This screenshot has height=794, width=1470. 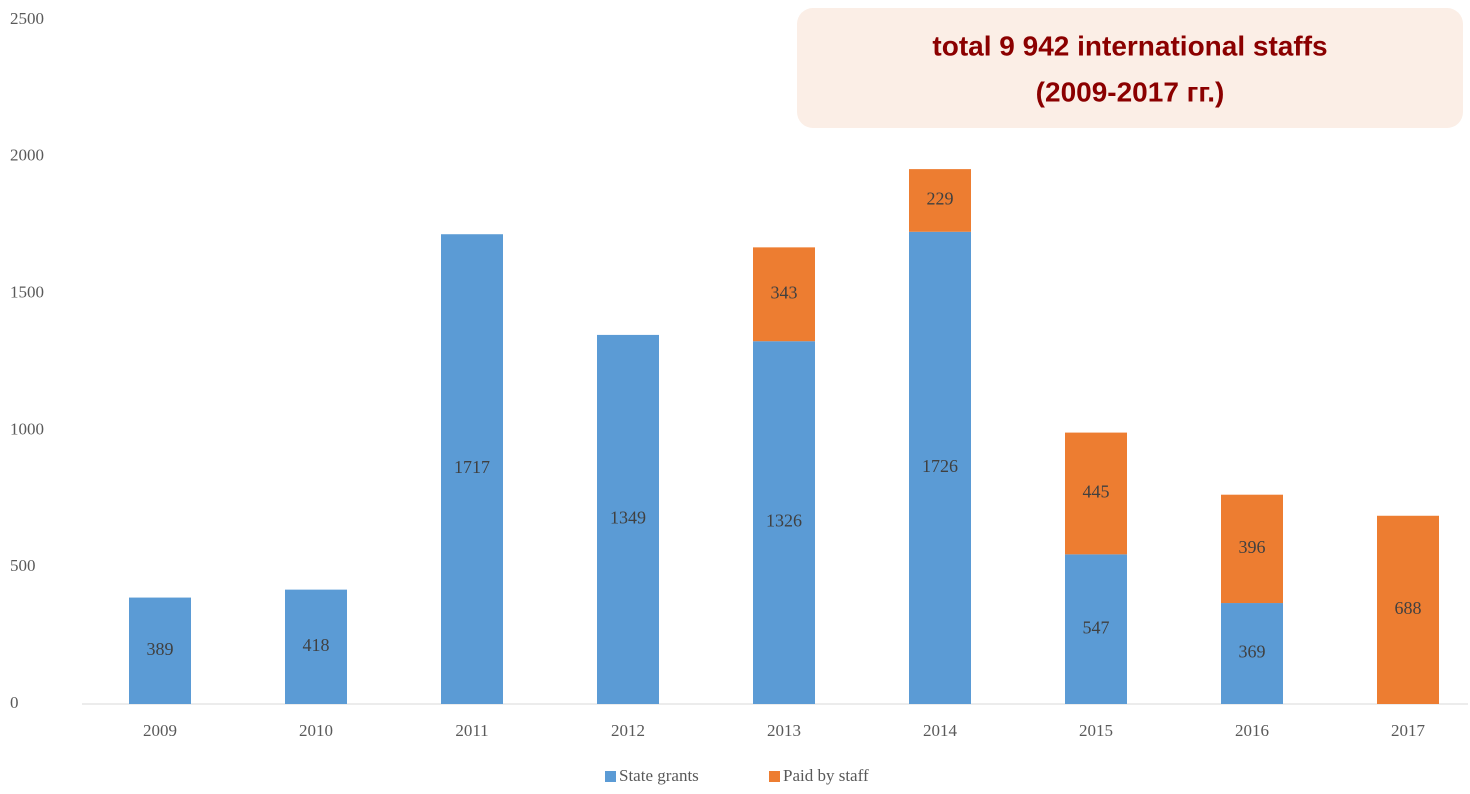 I want to click on annotation: (2009-2017 гг.), so click(x=1130, y=91).